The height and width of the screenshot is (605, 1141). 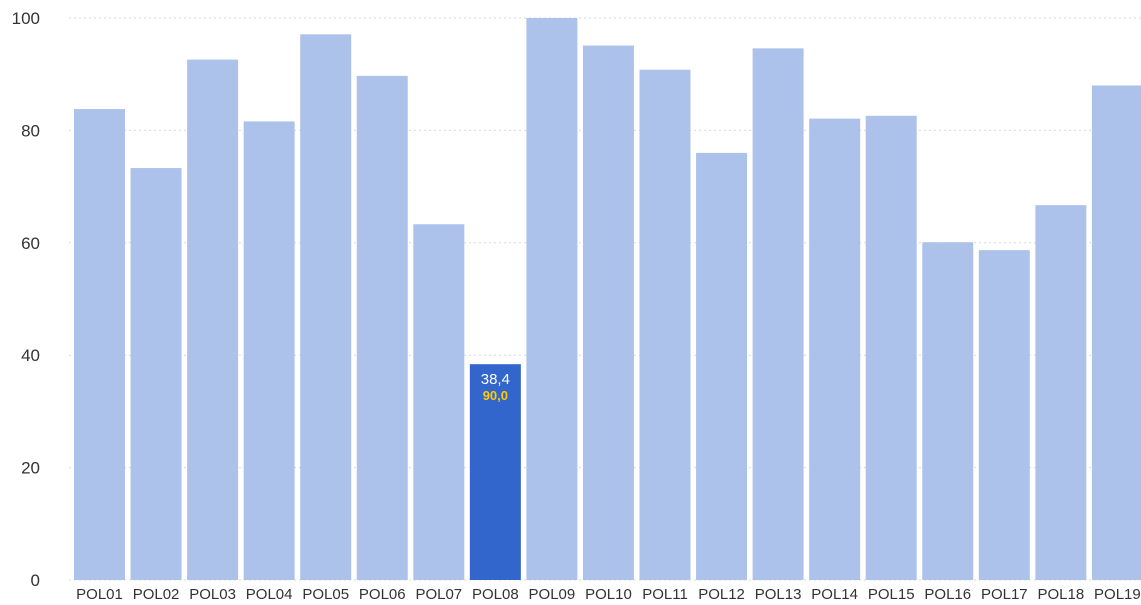 What do you see at coordinates (325, 594) in the screenshot?
I see `x-tick-label: POL05` at bounding box center [325, 594].